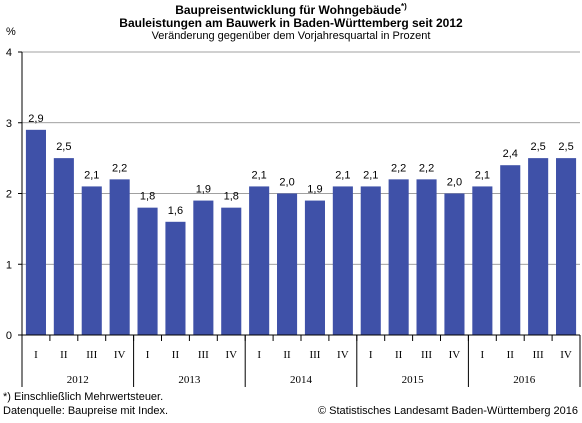  Describe the element at coordinates (175, 211) in the screenshot. I see `data-label: 1,6` at that location.